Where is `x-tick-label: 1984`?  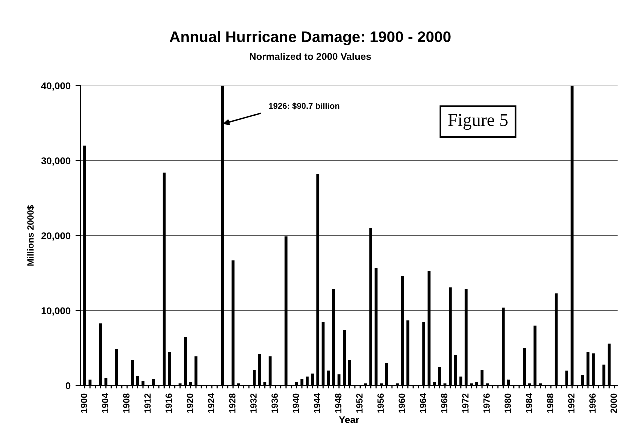
x-tick-label: 1984 is located at coordinates (529, 403).